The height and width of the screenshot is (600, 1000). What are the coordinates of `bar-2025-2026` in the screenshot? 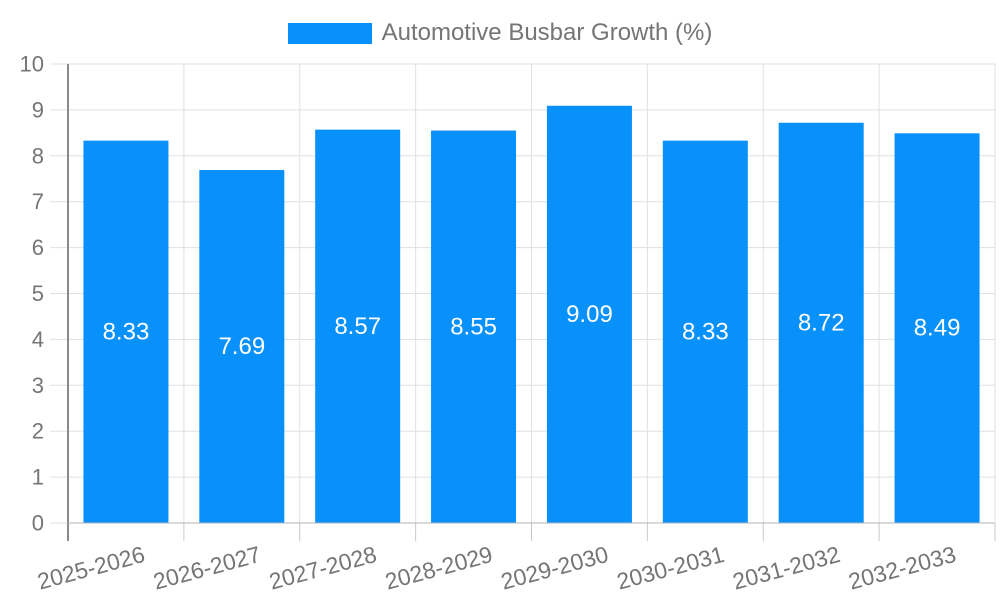 It's located at (126, 331).